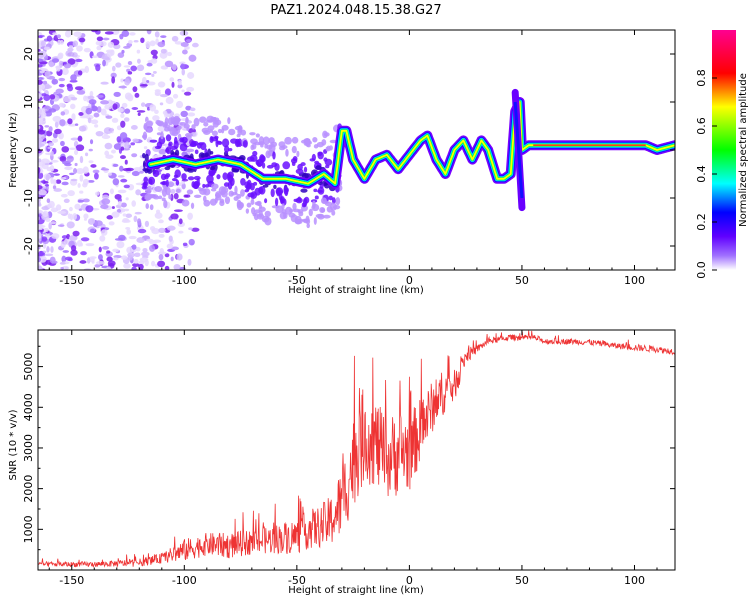 The width and height of the screenshot is (750, 600). I want to click on colorbar-ticks: 0.0 0.2 0.4 0.6 0.8, so click(706, 174).